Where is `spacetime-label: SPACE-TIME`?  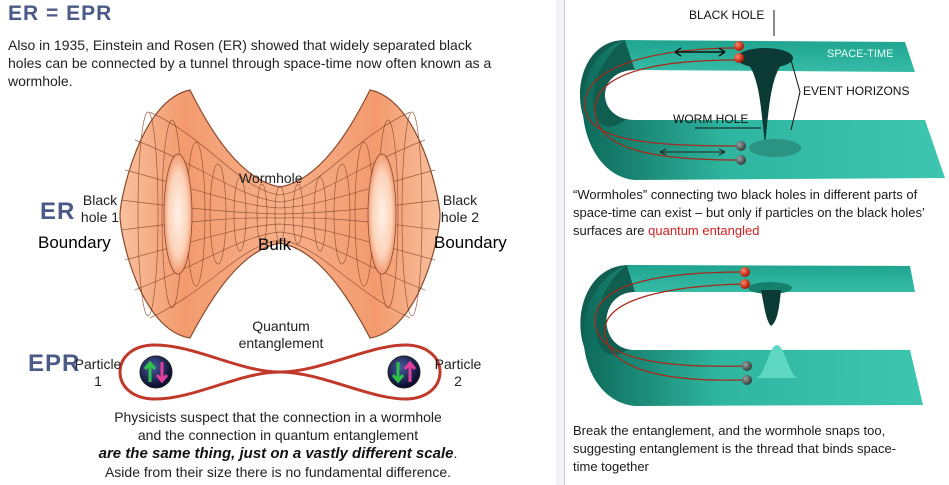 spacetime-label: SPACE-TIME is located at coordinates (860, 54).